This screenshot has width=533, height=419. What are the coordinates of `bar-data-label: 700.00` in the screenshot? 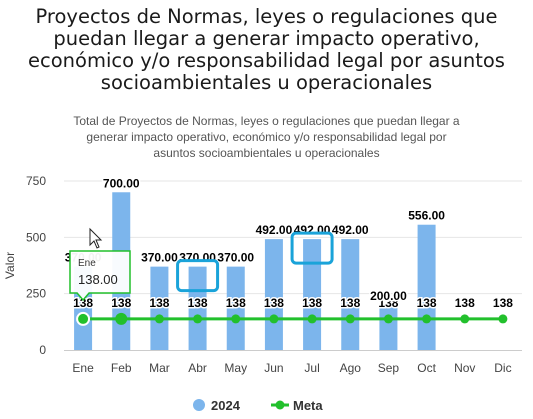 It's located at (121, 183).